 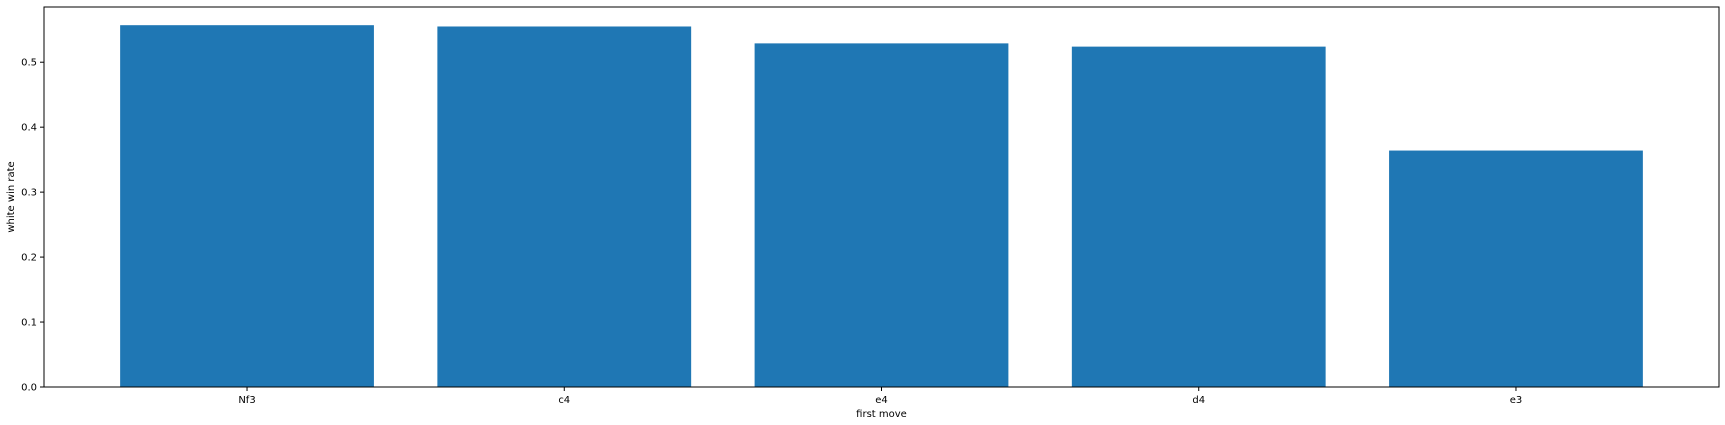 What do you see at coordinates (11, 196) in the screenshot?
I see `y-axis-label: white win rate` at bounding box center [11, 196].